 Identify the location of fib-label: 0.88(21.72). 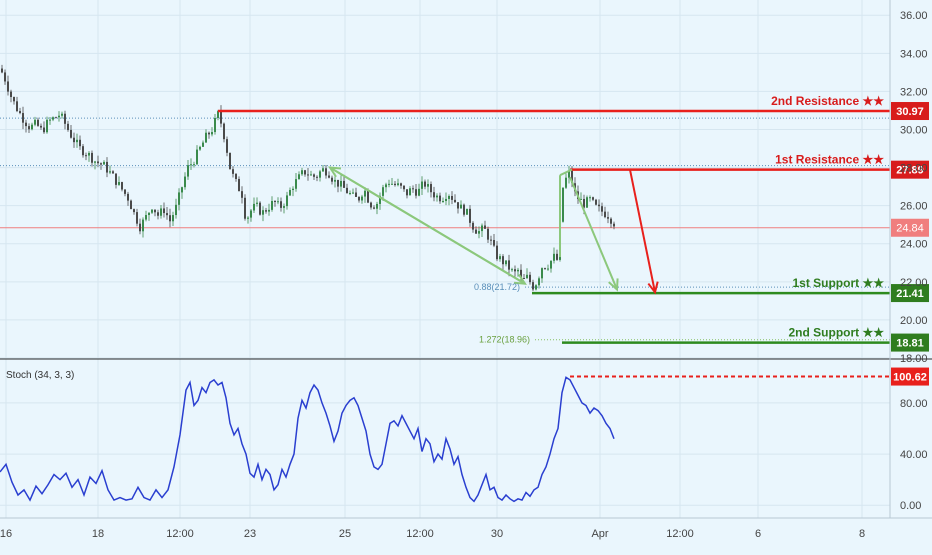
(497, 287).